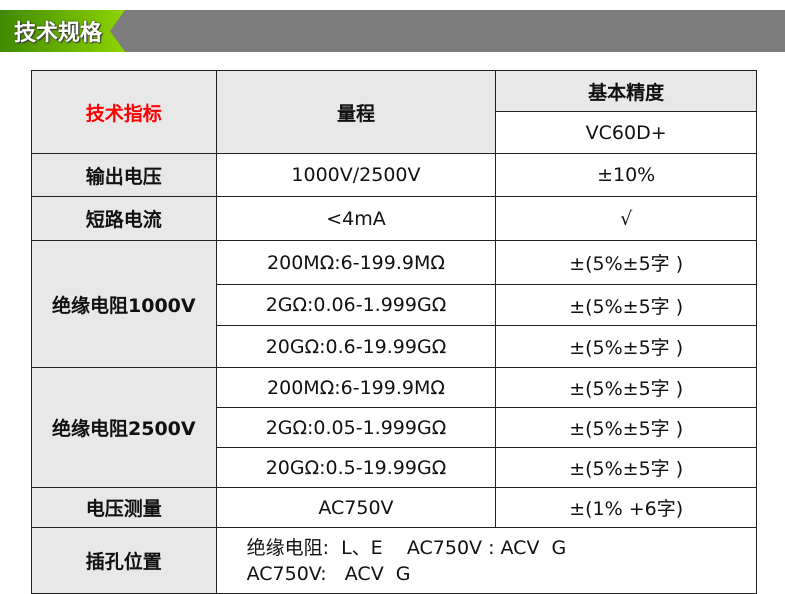  Describe the element at coordinates (626, 507) in the screenshot. I see `accuracy-cell: ±(1% +6字)` at that location.